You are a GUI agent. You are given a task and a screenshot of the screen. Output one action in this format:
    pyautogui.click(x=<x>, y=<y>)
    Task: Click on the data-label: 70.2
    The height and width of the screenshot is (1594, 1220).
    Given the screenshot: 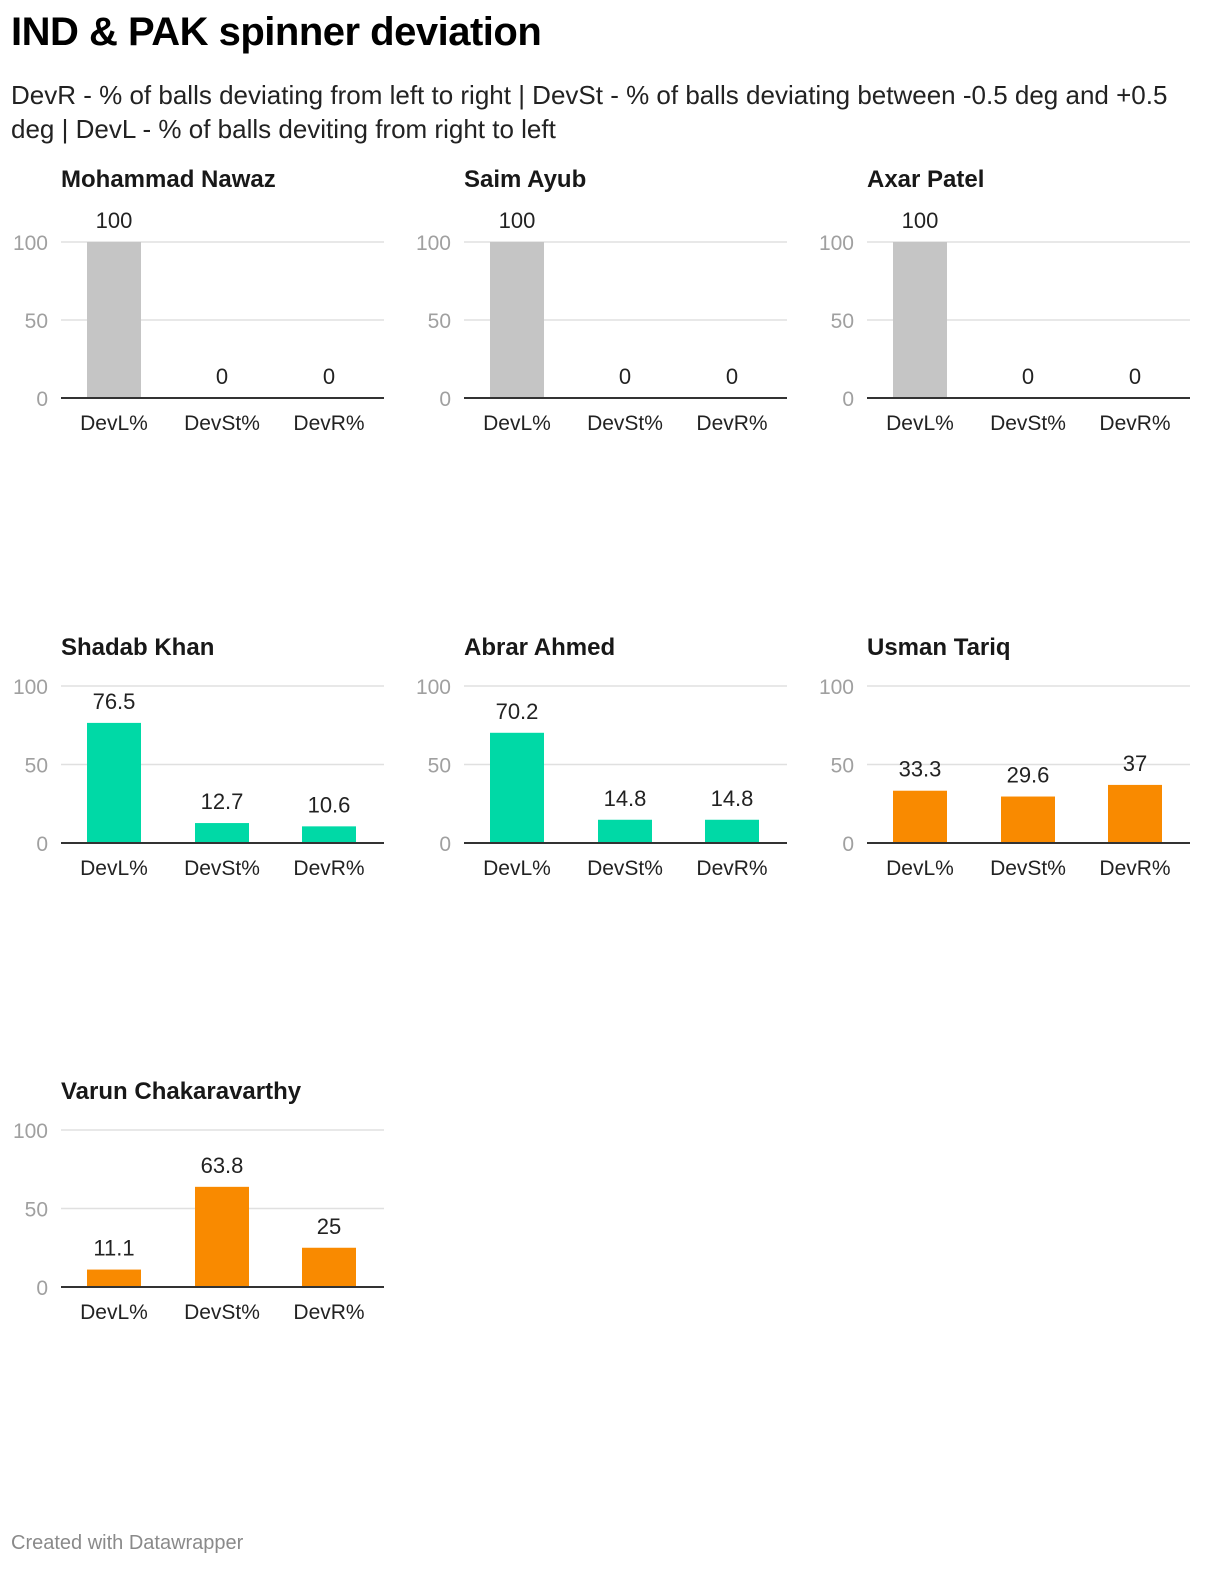 What is the action you would take?
    pyautogui.click(x=517, y=711)
    